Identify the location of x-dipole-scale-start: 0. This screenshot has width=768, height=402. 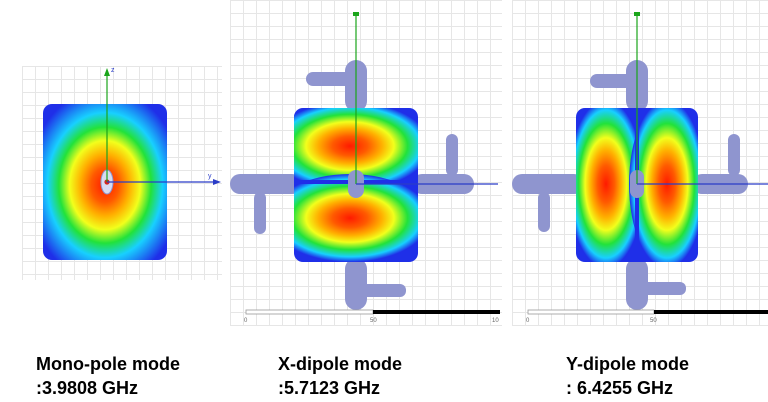
(246, 321).